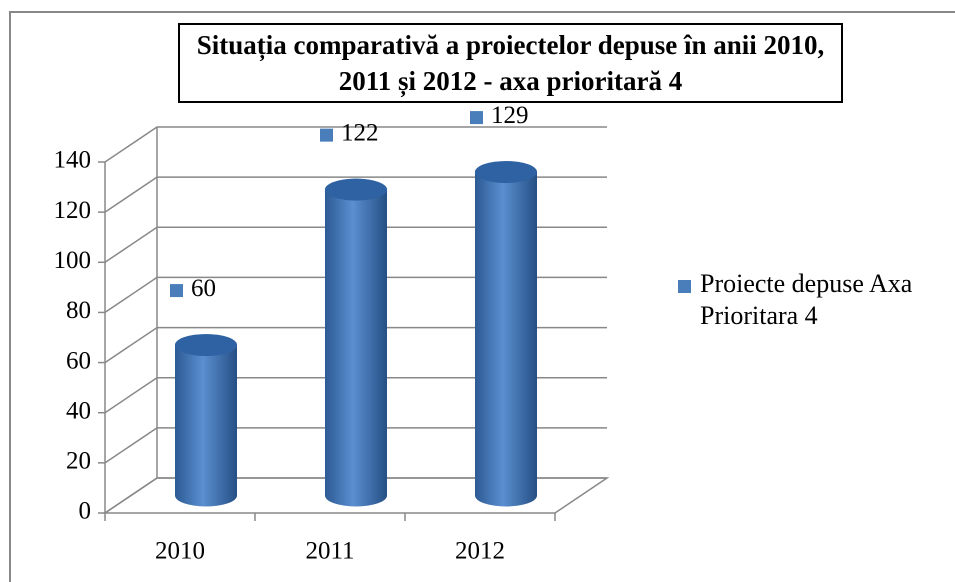 The height and width of the screenshot is (582, 955). I want to click on x-tick-label: 2010, so click(180, 551).